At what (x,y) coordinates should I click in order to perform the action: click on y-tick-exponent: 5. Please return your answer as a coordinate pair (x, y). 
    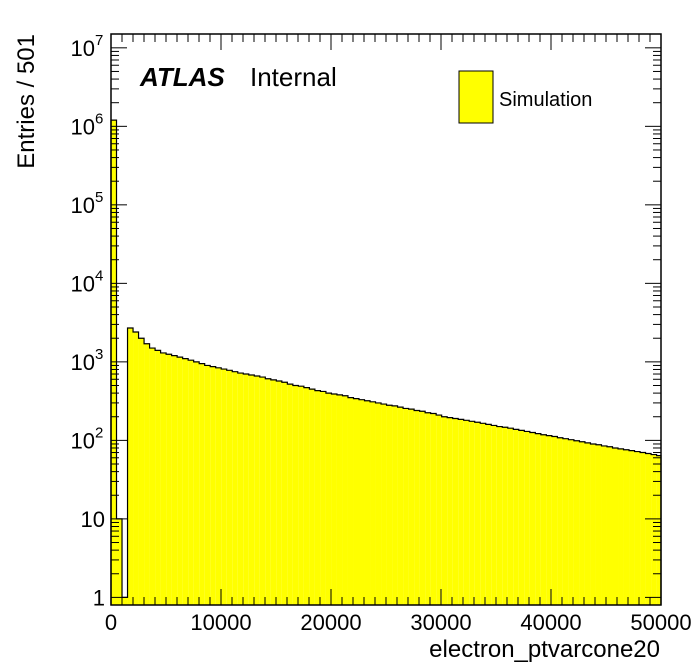
    Looking at the image, I should click on (99, 197).